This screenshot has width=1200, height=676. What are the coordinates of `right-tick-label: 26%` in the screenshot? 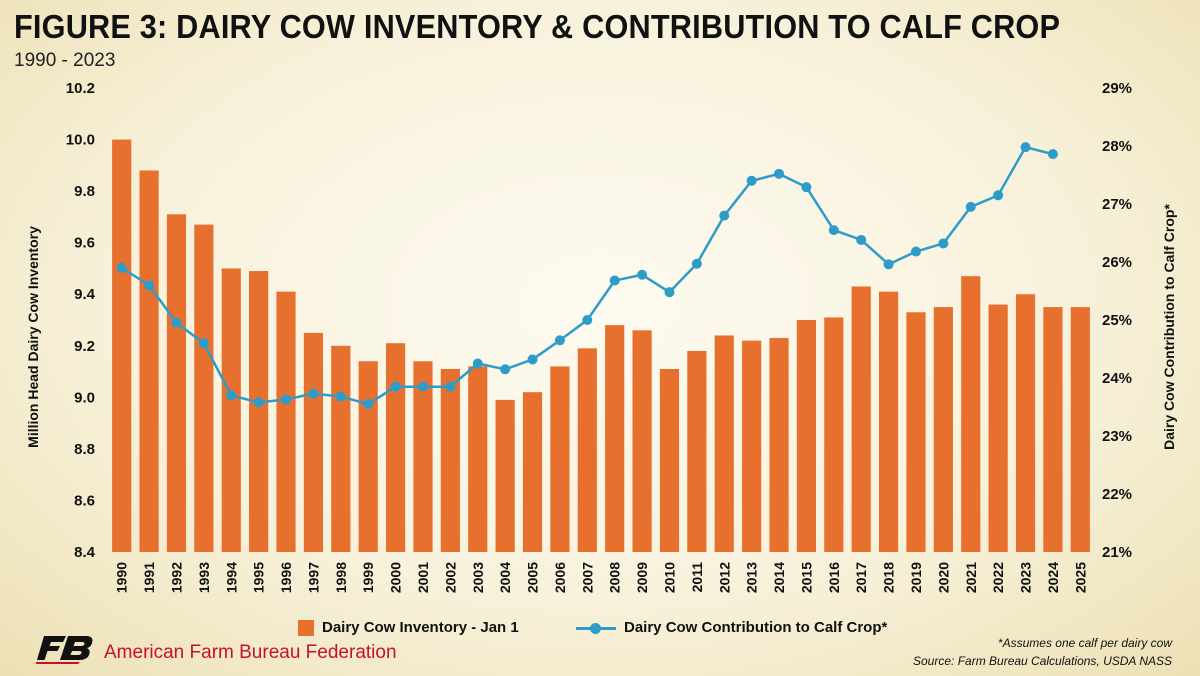 It's located at (1117, 262).